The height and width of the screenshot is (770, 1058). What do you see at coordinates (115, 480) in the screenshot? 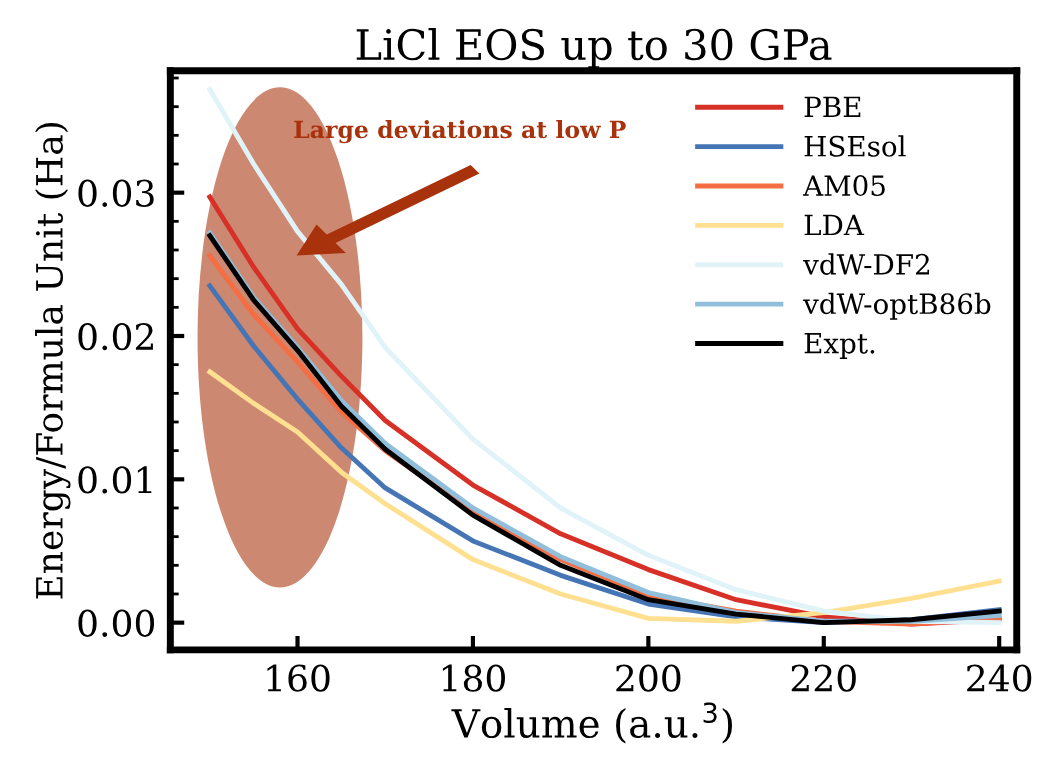
I see `y-tick-label: 0.01` at bounding box center [115, 480].